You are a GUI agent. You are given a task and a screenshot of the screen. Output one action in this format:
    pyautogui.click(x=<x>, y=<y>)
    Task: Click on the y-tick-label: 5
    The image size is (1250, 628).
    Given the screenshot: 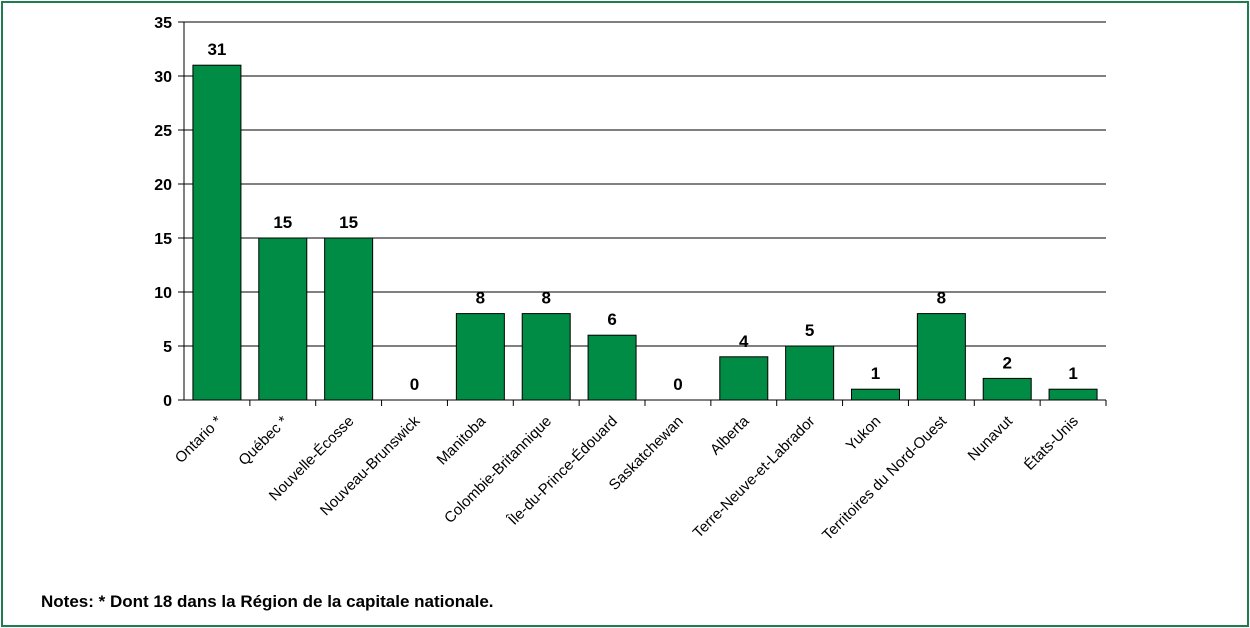 What is the action you would take?
    pyautogui.click(x=167, y=347)
    